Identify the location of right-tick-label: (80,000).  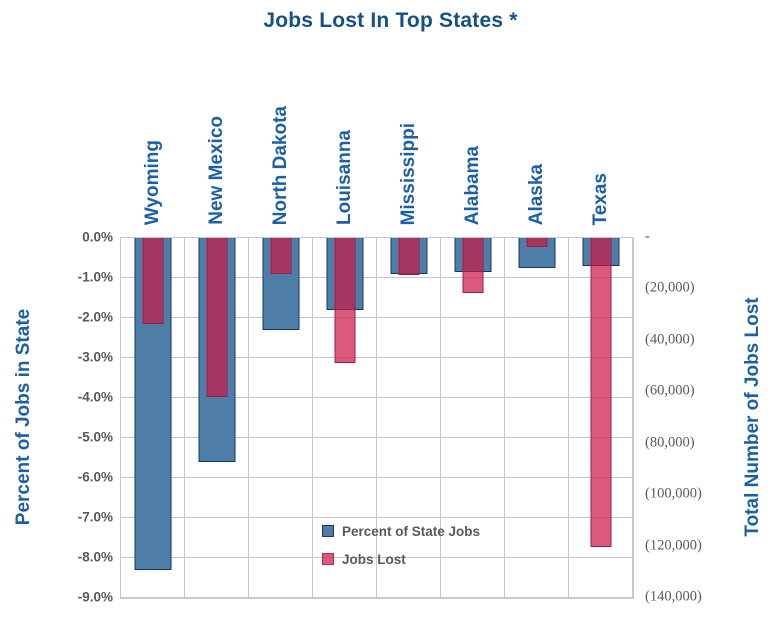
(670, 442).